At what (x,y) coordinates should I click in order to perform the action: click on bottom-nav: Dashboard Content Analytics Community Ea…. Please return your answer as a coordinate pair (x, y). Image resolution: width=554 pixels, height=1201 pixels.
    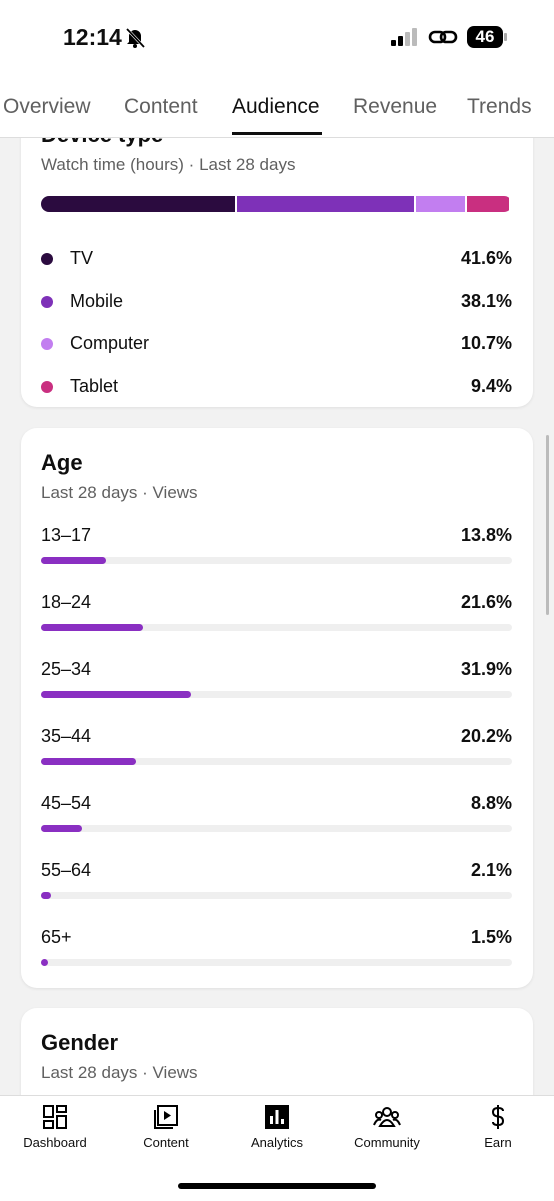
    Looking at the image, I should click on (277, 1148).